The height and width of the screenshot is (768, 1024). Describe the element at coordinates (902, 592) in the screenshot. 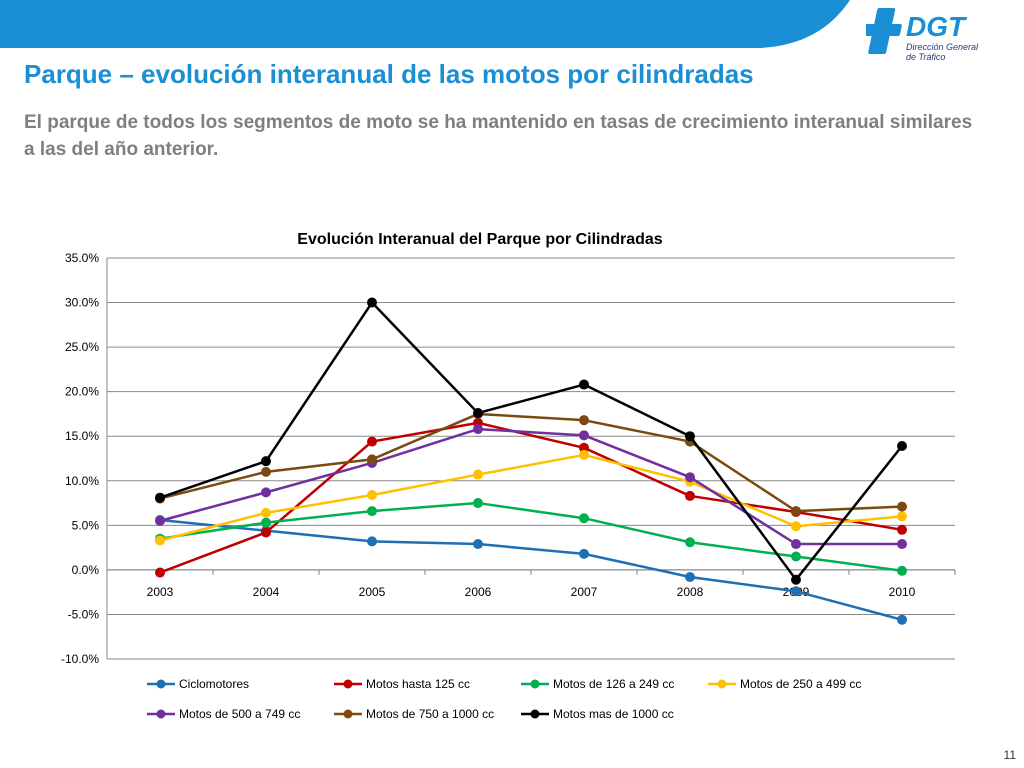

I see `x-tick-label: 2010` at that location.